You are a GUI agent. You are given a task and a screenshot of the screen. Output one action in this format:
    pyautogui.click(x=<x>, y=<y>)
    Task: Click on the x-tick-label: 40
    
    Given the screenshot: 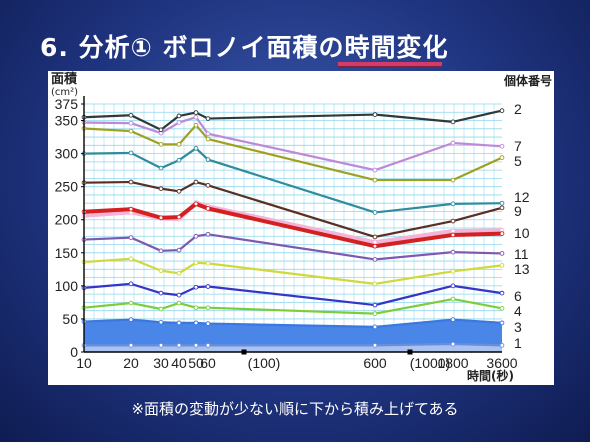 What is the action you would take?
    pyautogui.click(x=179, y=363)
    